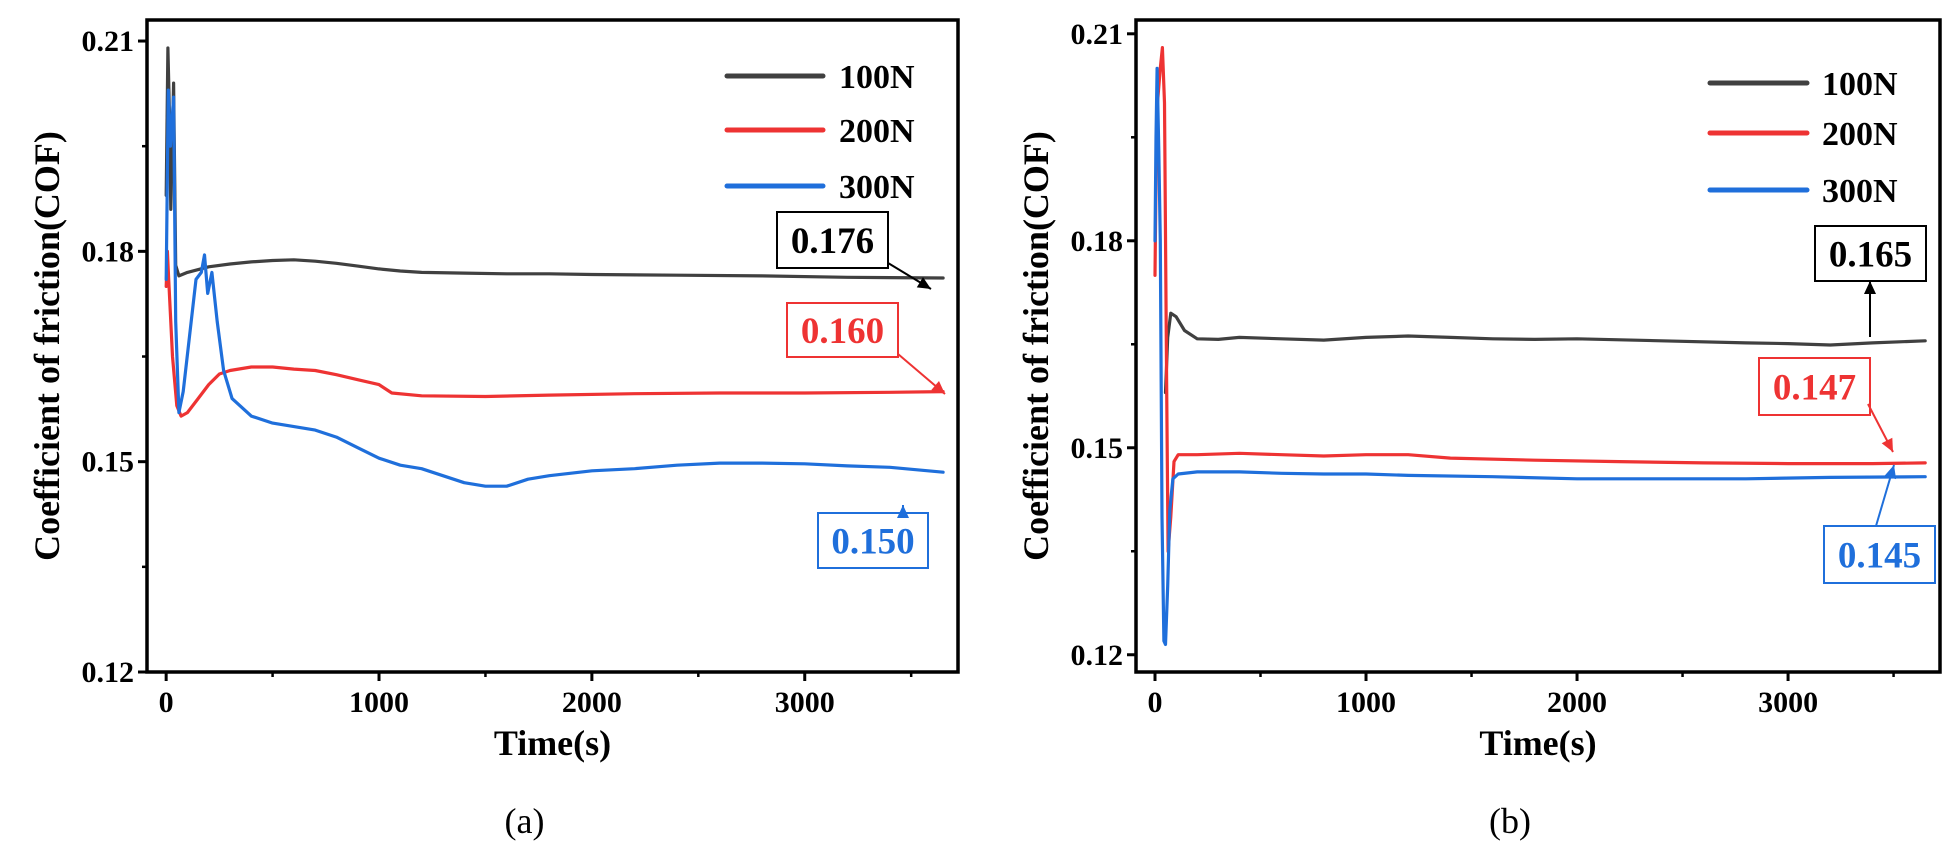  I want to click on value-label-200n: 0.160, so click(842, 331).